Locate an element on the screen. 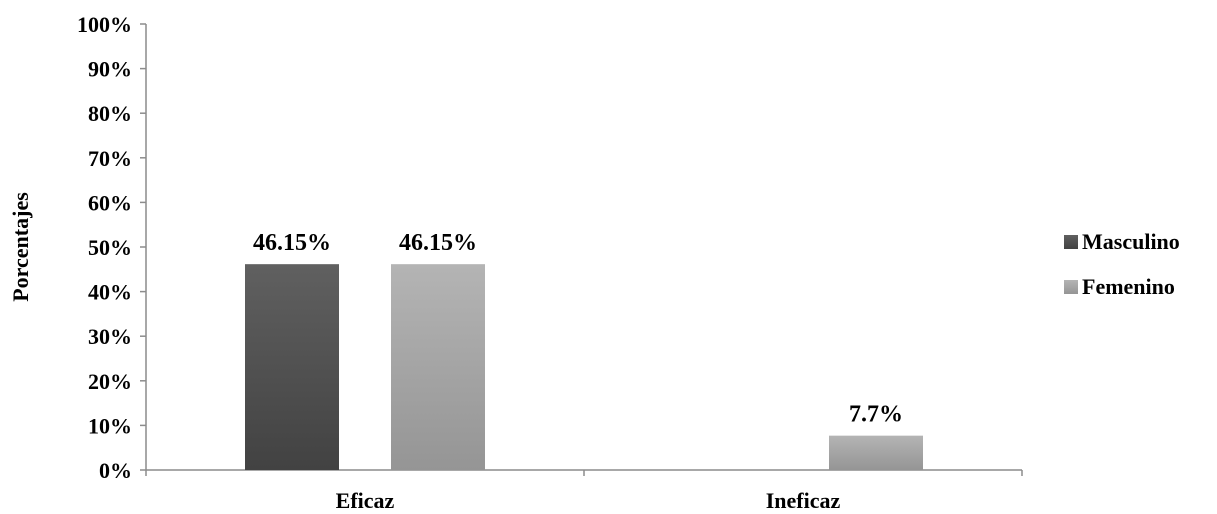 Image resolution: width=1217 pixels, height=514 pixels. legend-label: Masculino is located at coordinates (1131, 241).